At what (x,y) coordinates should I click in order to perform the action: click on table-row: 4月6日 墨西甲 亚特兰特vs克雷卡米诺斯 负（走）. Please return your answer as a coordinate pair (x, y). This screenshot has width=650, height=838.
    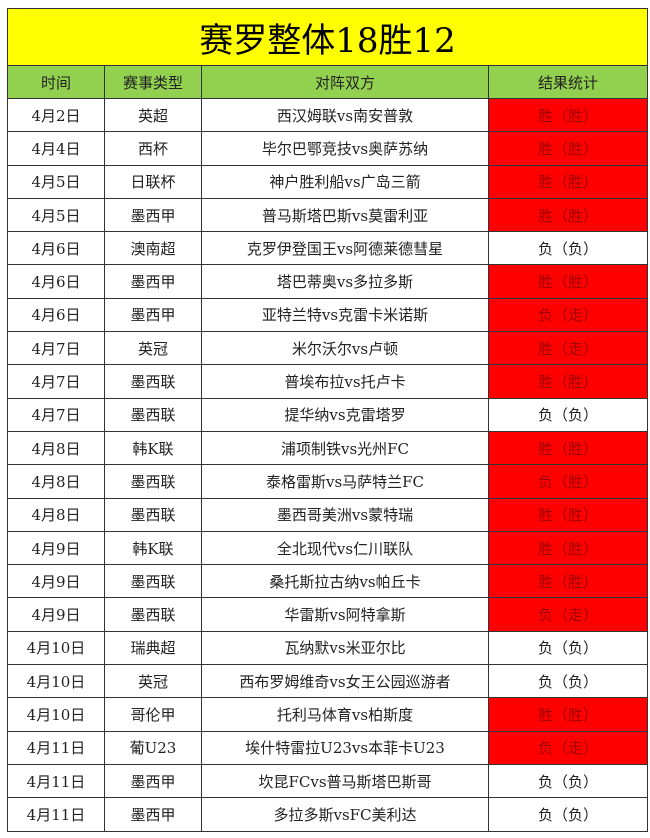
    Looking at the image, I should click on (328, 315).